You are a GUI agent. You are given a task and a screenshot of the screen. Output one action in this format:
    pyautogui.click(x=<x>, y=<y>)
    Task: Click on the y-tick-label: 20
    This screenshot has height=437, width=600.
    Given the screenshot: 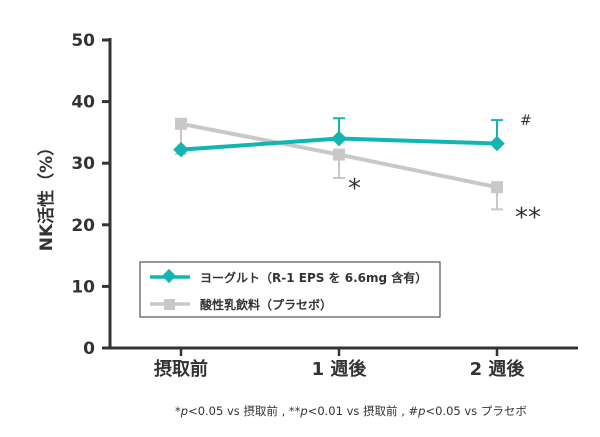 What is the action you would take?
    pyautogui.click(x=83, y=226)
    